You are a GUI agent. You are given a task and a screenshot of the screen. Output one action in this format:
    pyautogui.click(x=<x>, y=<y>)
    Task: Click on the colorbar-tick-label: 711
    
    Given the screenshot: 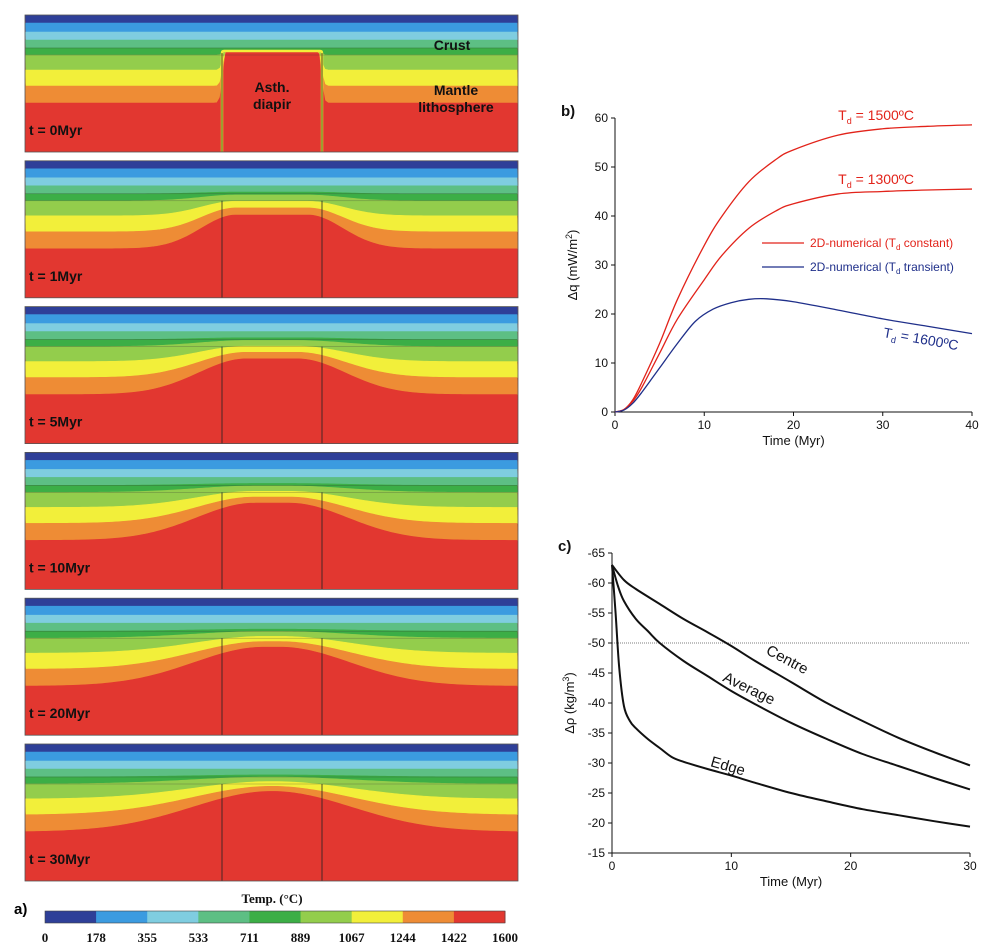 What is the action you would take?
    pyautogui.click(x=249, y=937)
    